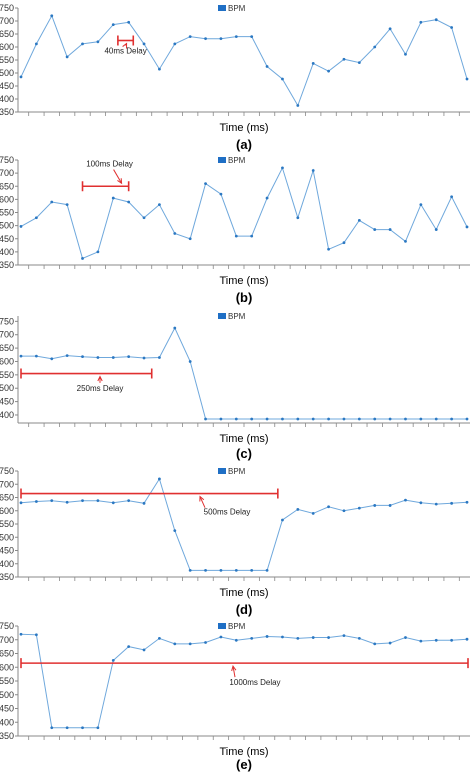 The height and width of the screenshot is (775, 474). Describe the element at coordinates (232, 316) in the screenshot. I see `legend: BPM` at that location.